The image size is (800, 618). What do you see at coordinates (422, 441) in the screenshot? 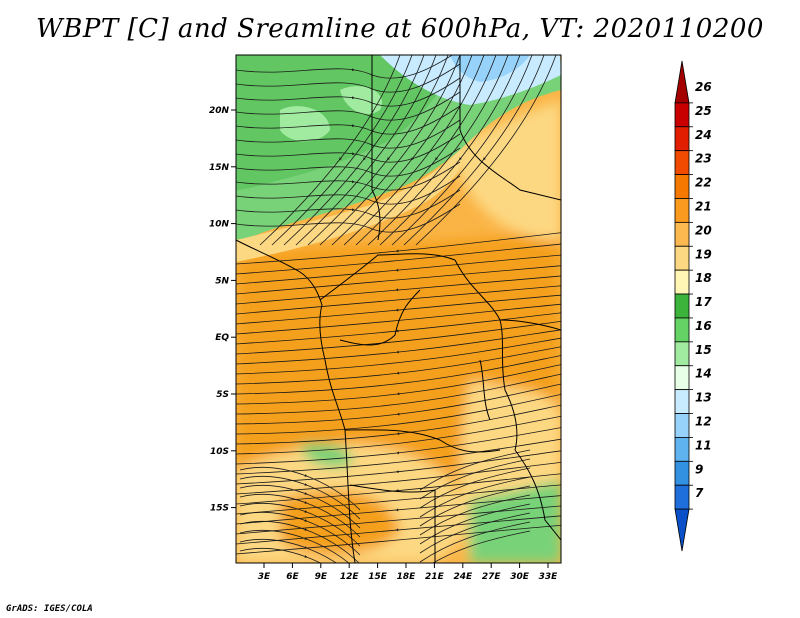
I see `border-angola-zambia` at bounding box center [422, 441].